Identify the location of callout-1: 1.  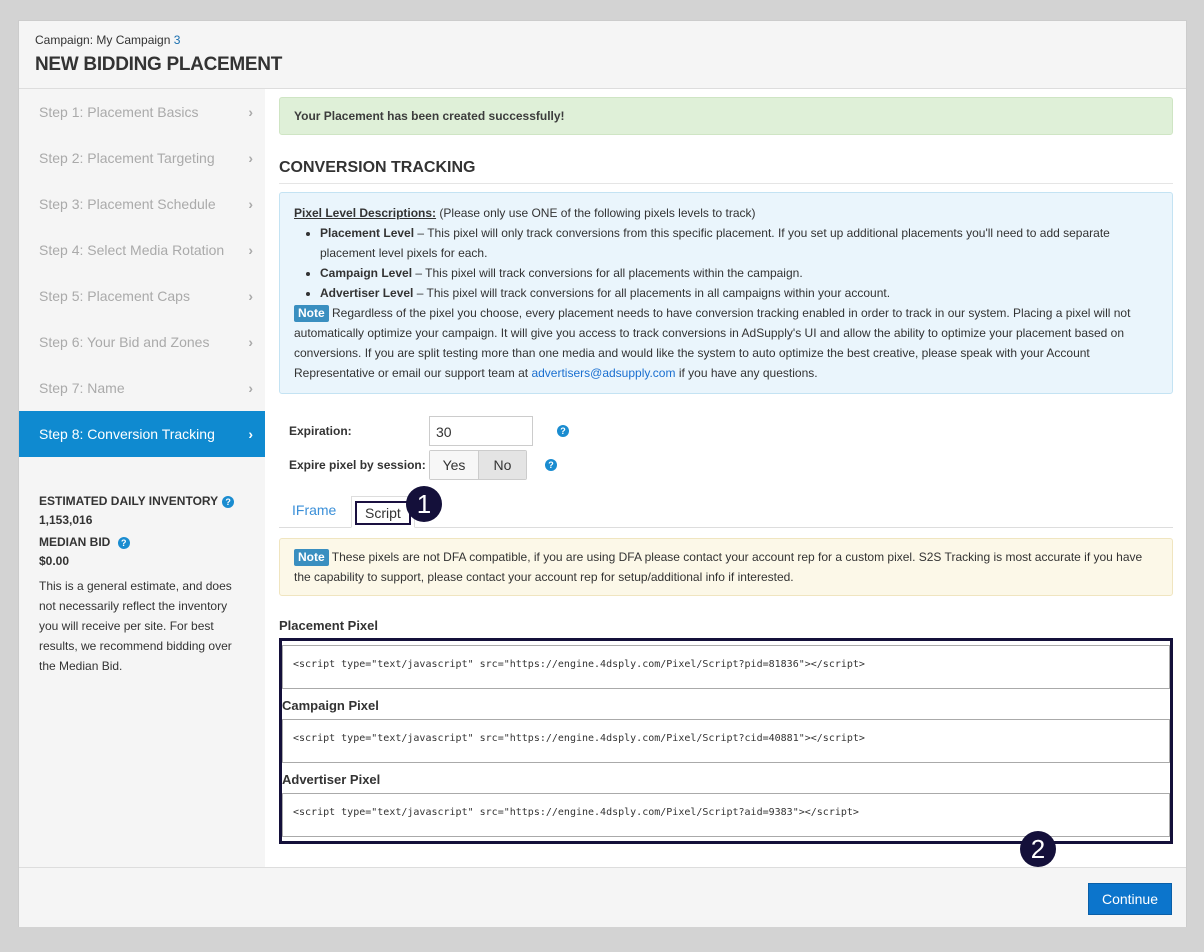
(424, 504).